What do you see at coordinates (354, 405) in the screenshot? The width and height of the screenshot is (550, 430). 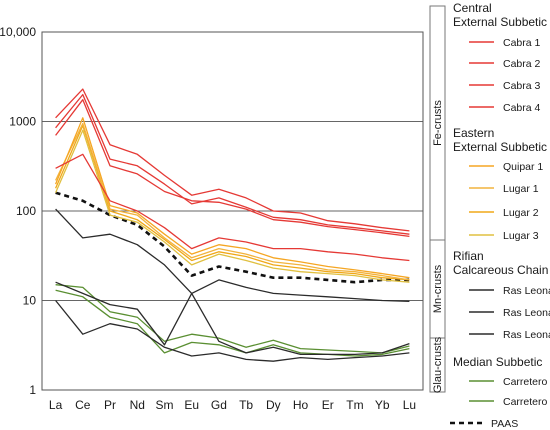 I see `x-tick-label: Tm` at bounding box center [354, 405].